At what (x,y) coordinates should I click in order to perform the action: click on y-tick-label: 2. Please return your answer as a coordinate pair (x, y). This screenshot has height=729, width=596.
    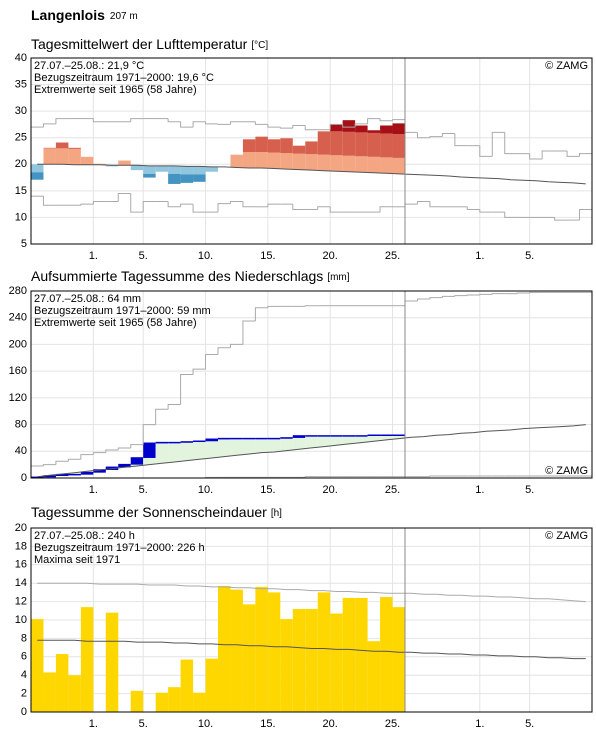
    Looking at the image, I should click on (24, 694).